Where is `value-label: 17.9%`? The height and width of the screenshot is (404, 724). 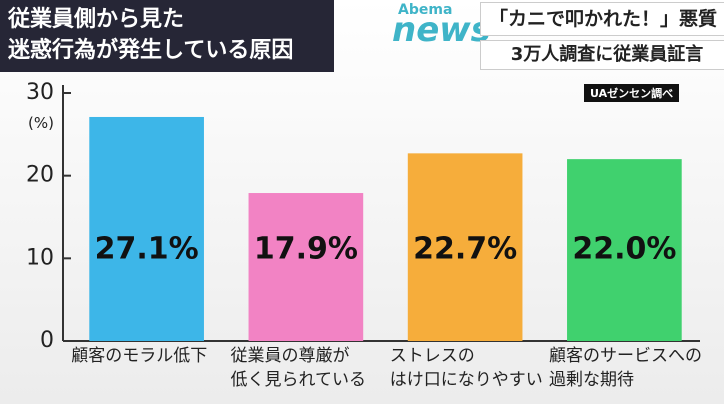
value-label: 17.9% is located at coordinates (306, 249).